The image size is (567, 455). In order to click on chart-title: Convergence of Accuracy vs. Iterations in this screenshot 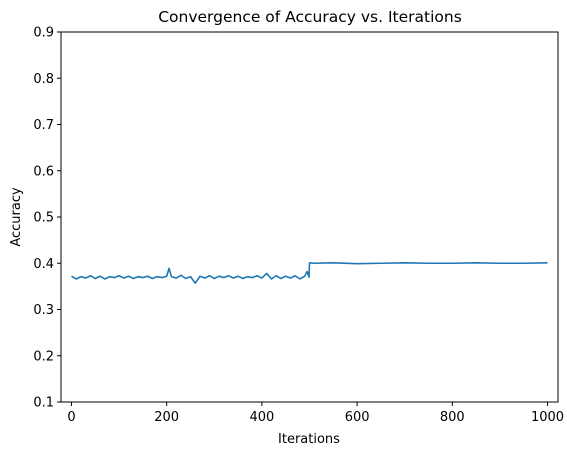, I will do `click(310, 17)`.